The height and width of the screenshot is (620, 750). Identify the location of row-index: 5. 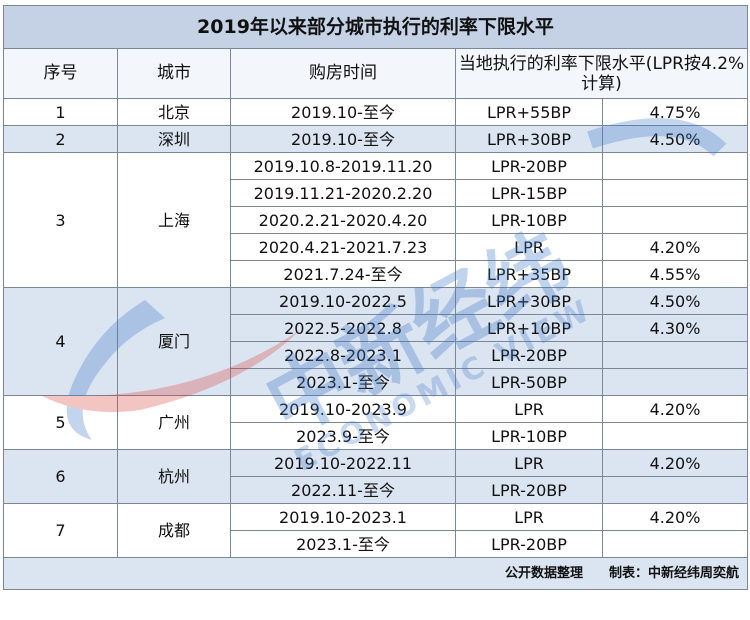
(60, 422).